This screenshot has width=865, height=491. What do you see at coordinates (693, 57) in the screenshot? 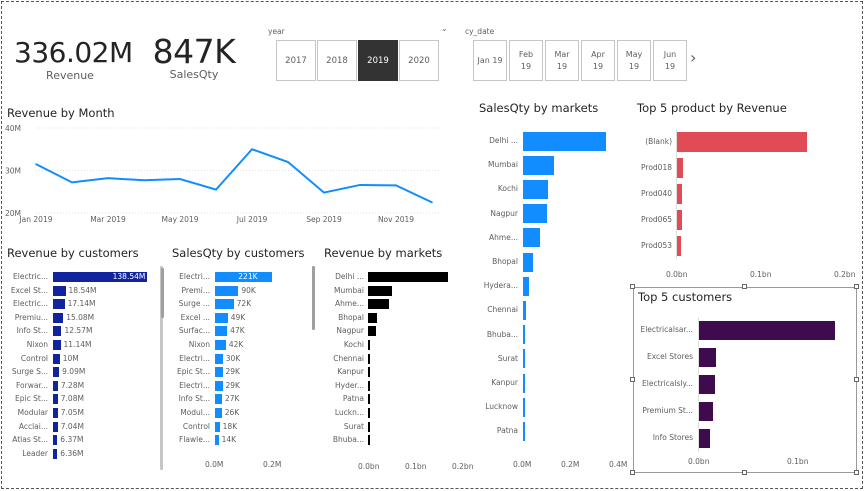
I see `chevron-right-icon: ›` at bounding box center [693, 57].